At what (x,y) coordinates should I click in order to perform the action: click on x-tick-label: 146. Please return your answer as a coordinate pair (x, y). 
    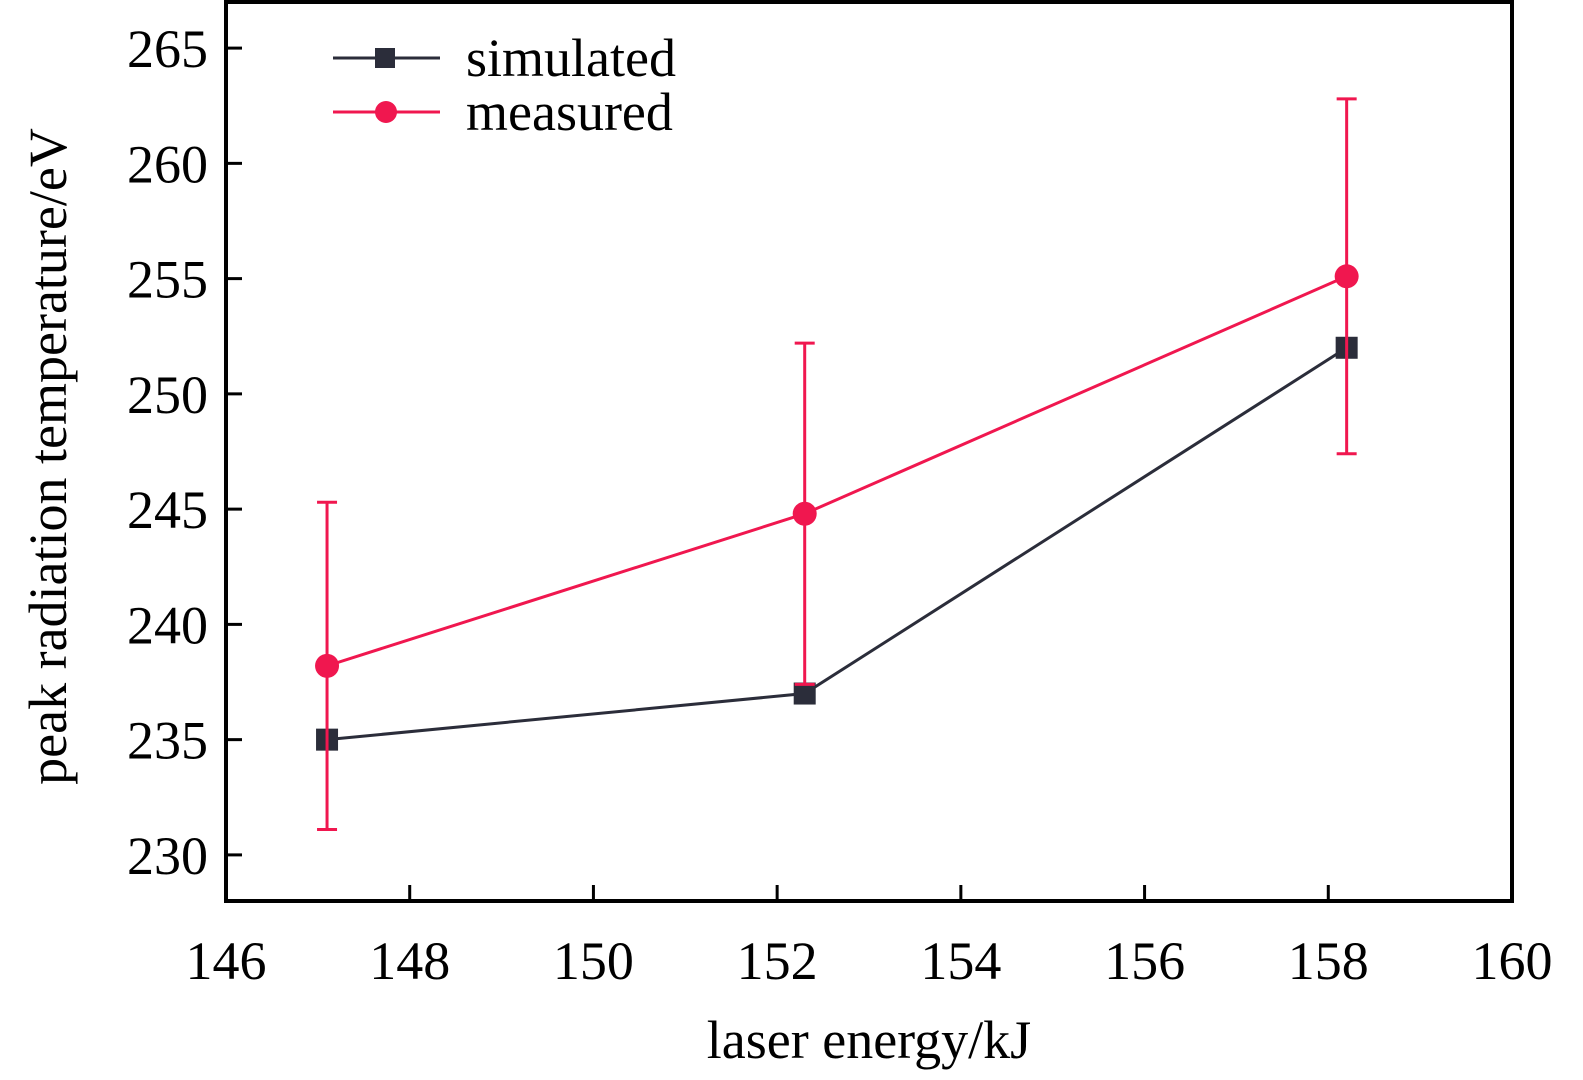
    Looking at the image, I should click on (226, 961).